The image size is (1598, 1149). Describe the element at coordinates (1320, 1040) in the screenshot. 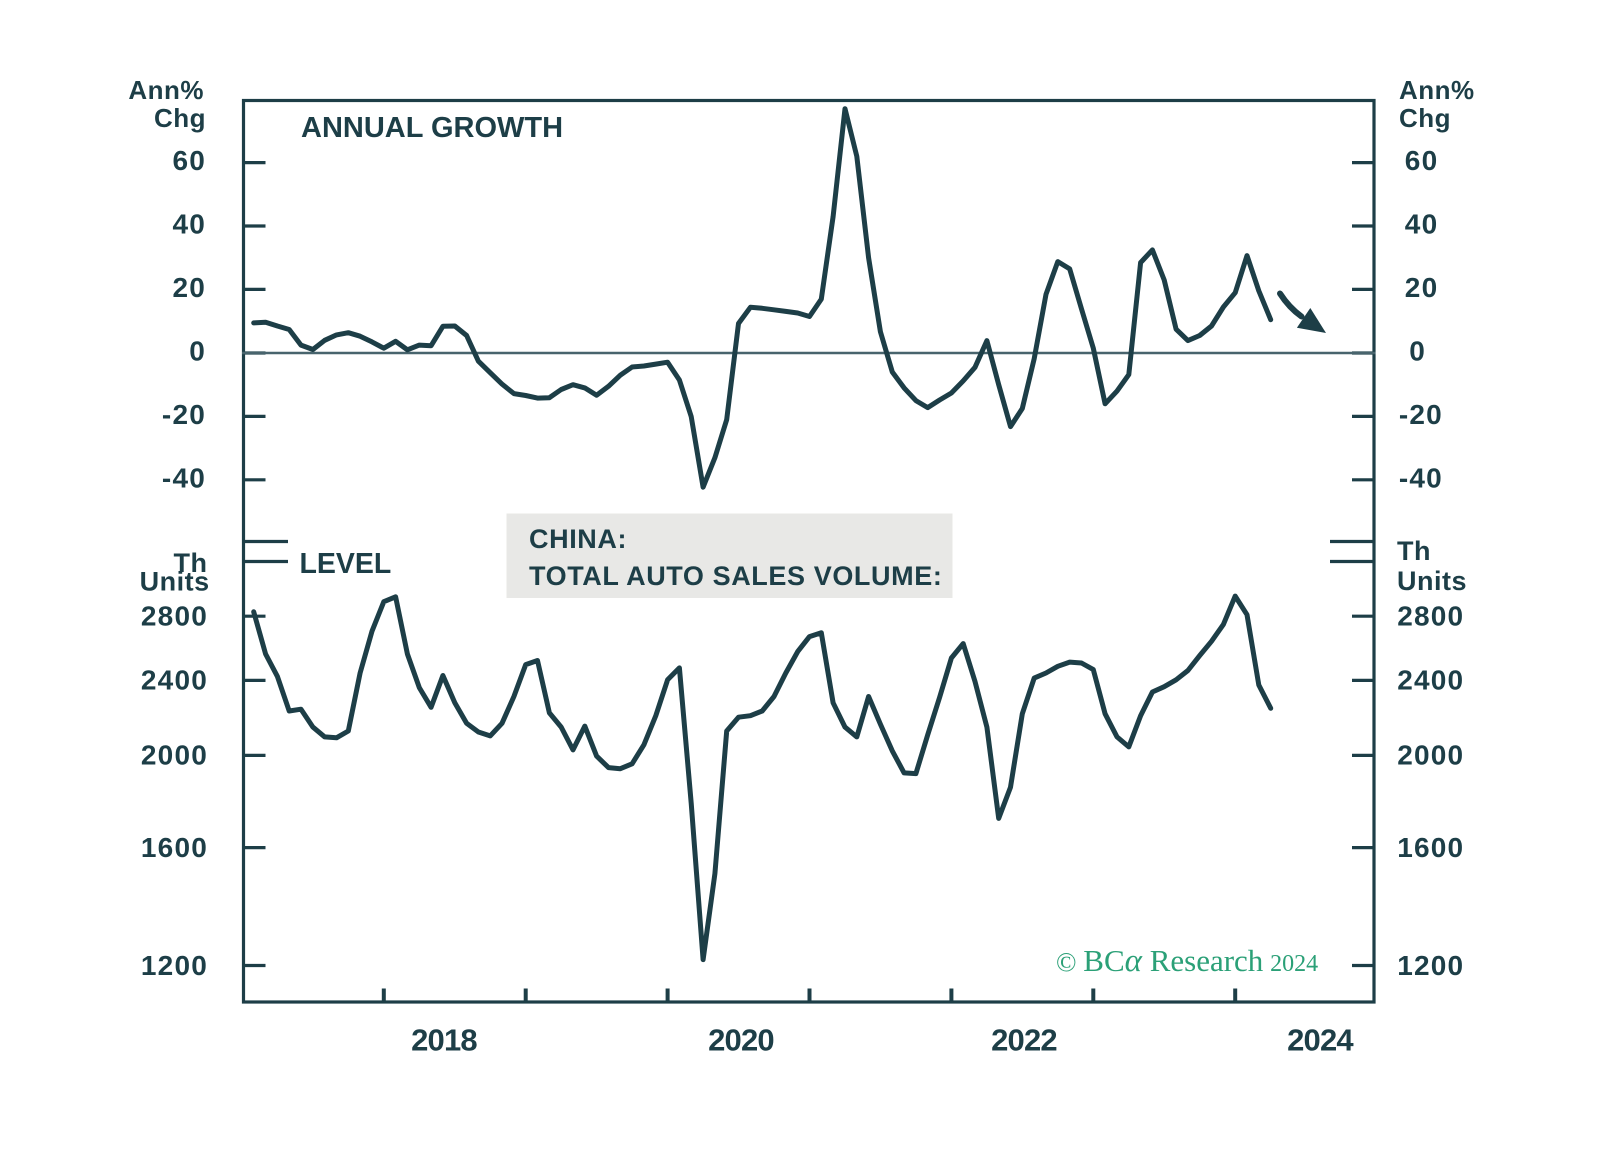

I see `svg-text: 2024` at that location.